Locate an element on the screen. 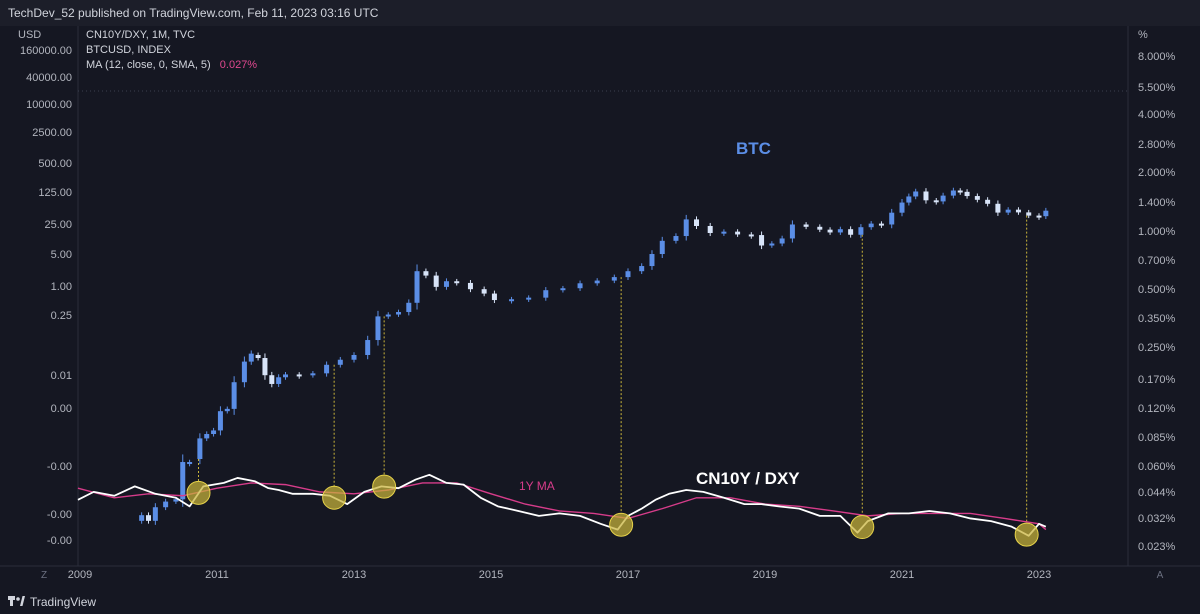 Image resolution: width=1200 pixels, height=614 pixels. time-tick-label: 2013 is located at coordinates (354, 575).